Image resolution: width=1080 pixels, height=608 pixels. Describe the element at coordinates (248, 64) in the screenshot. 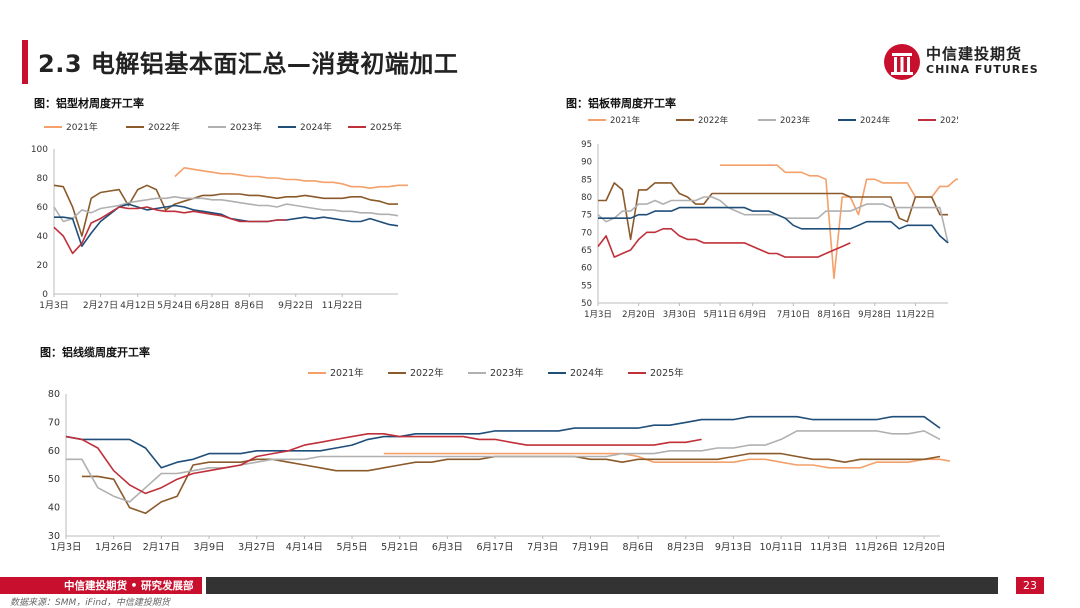

I see `page-title: 2.3 电解铝基本面汇总—消费初端加工` at that location.